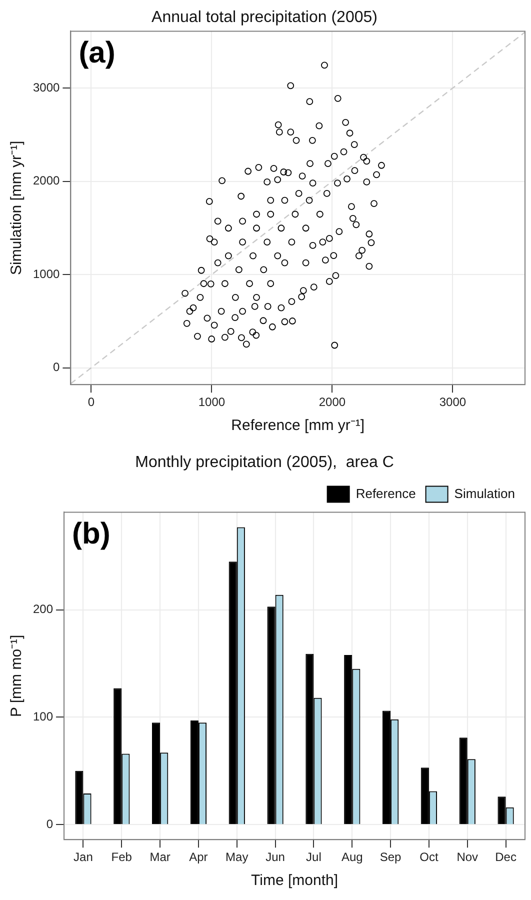 The width and height of the screenshot is (531, 900). Describe the element at coordinates (46, 181) in the screenshot. I see `y-tick-label: 2000` at that location.